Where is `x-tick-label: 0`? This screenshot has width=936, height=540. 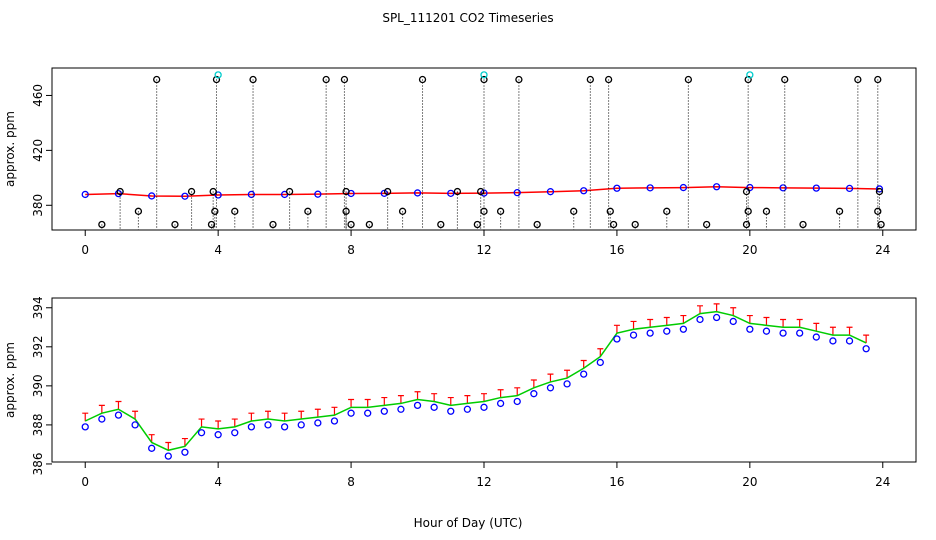 x-tick-label: 0 is located at coordinates (85, 482).